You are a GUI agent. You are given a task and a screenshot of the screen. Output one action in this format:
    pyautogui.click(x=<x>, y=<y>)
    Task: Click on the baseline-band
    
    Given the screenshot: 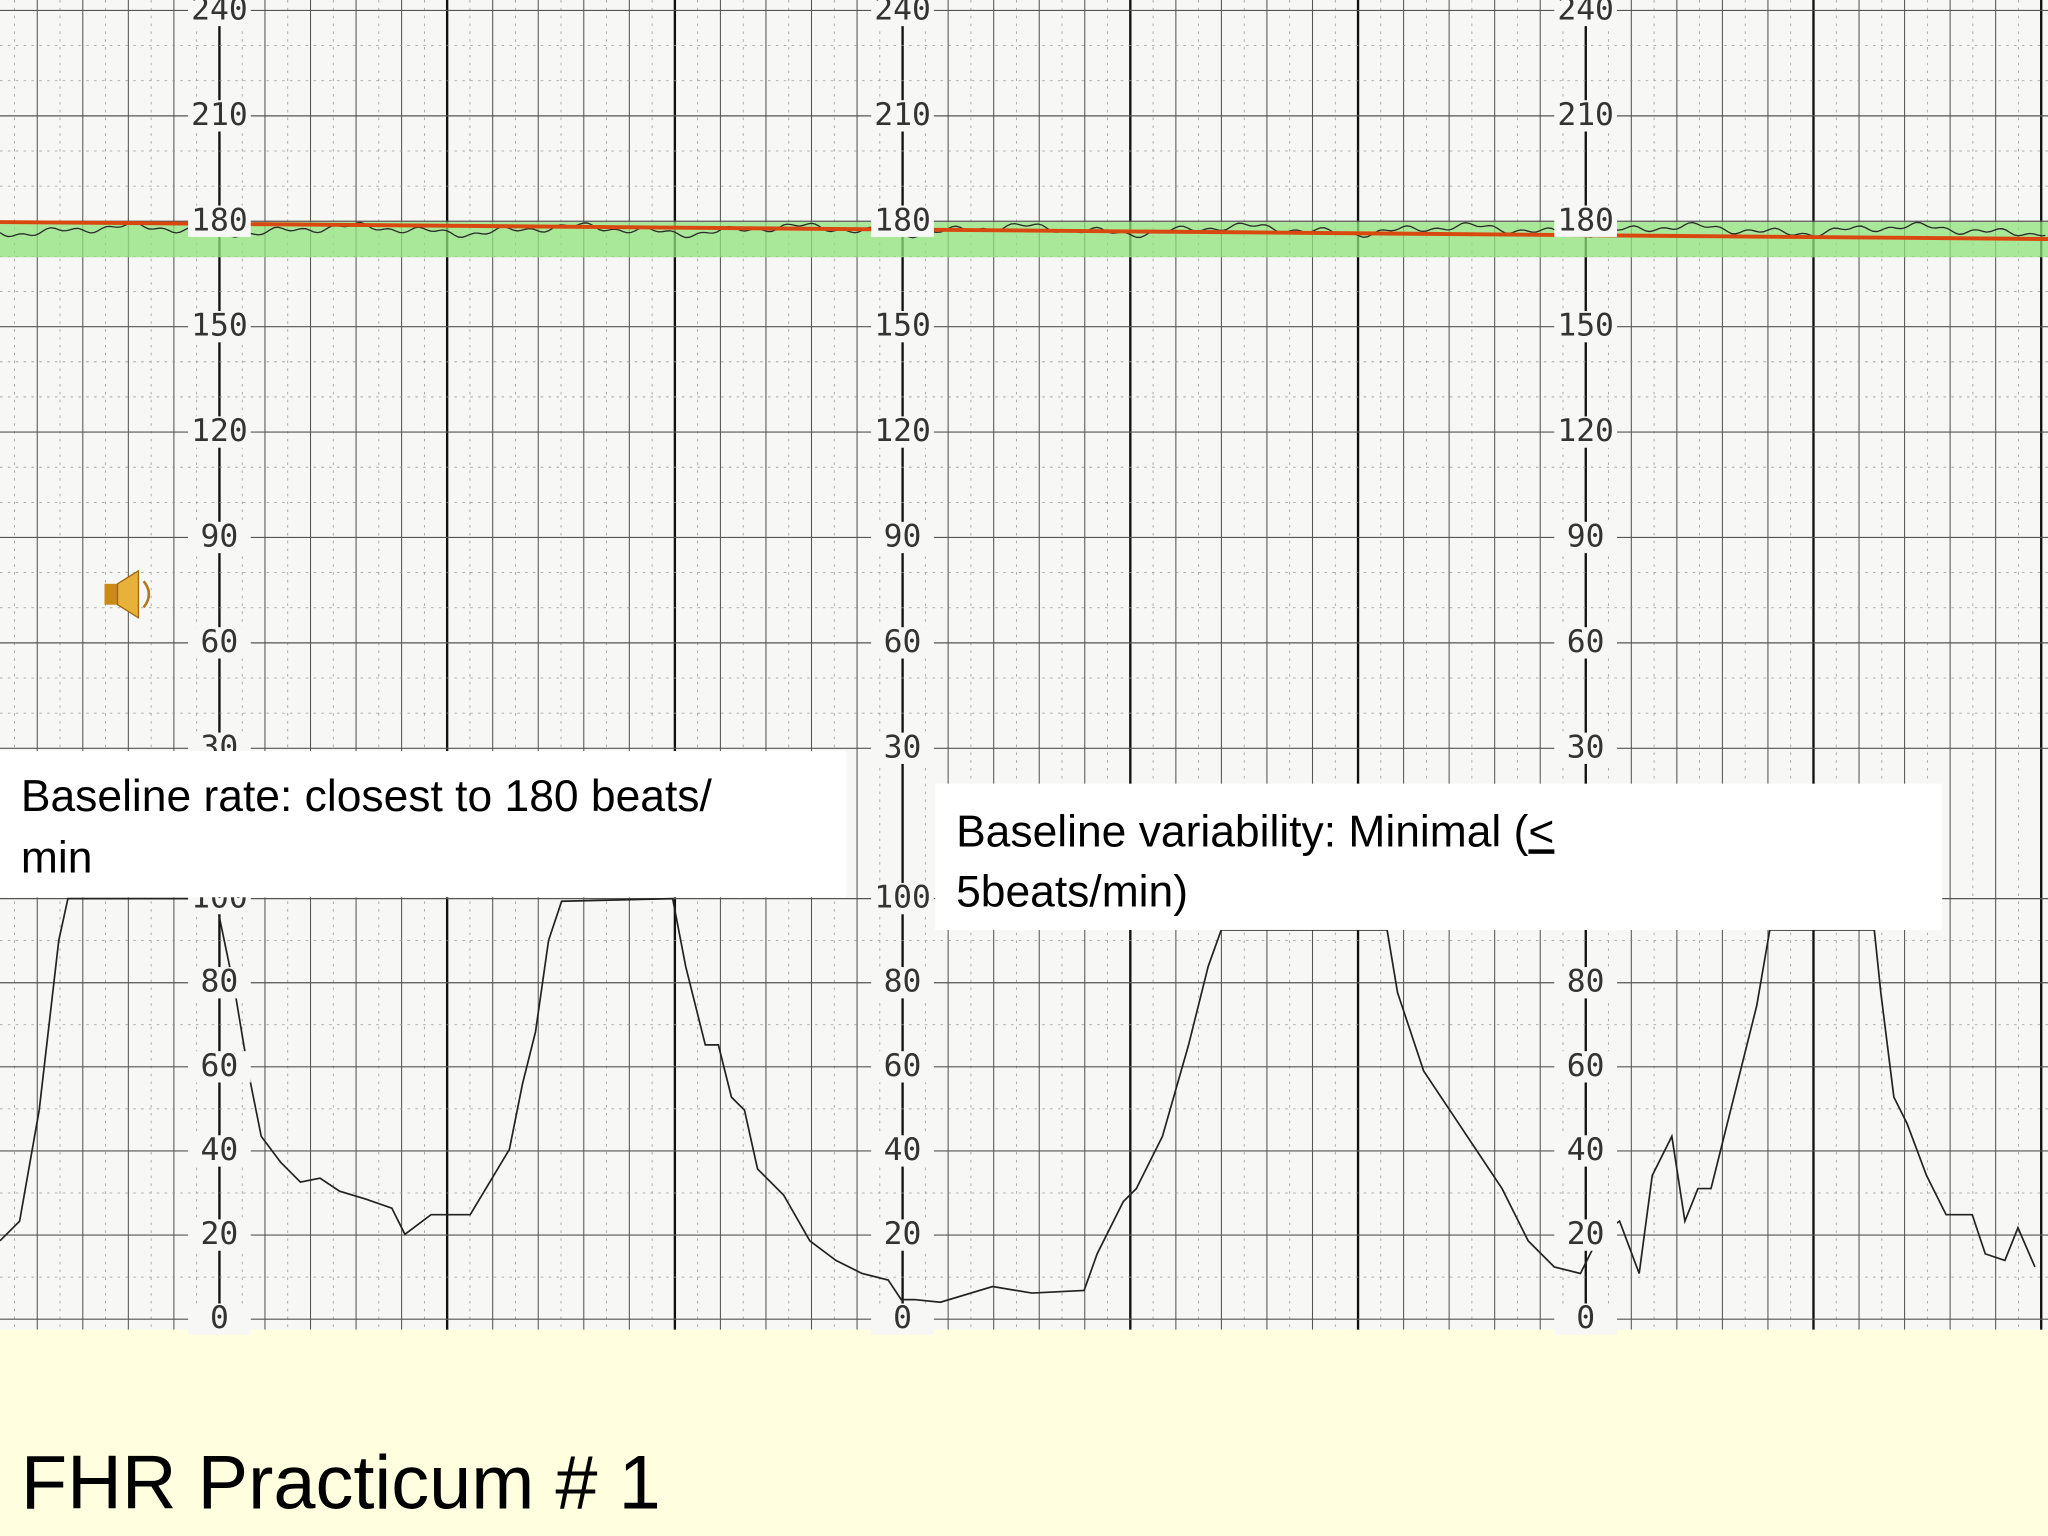 What is the action you would take?
    pyautogui.click(x=1024, y=240)
    